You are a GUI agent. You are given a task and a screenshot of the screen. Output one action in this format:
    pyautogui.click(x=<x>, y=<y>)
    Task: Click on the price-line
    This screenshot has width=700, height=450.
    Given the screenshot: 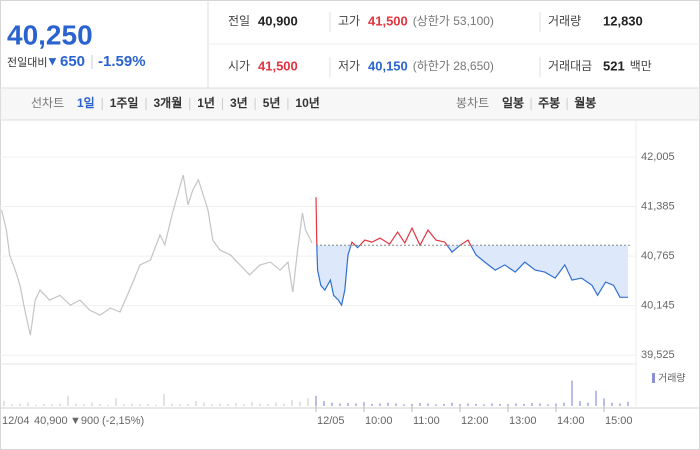 What is the action you would take?
    pyautogui.click(x=471, y=252)
    